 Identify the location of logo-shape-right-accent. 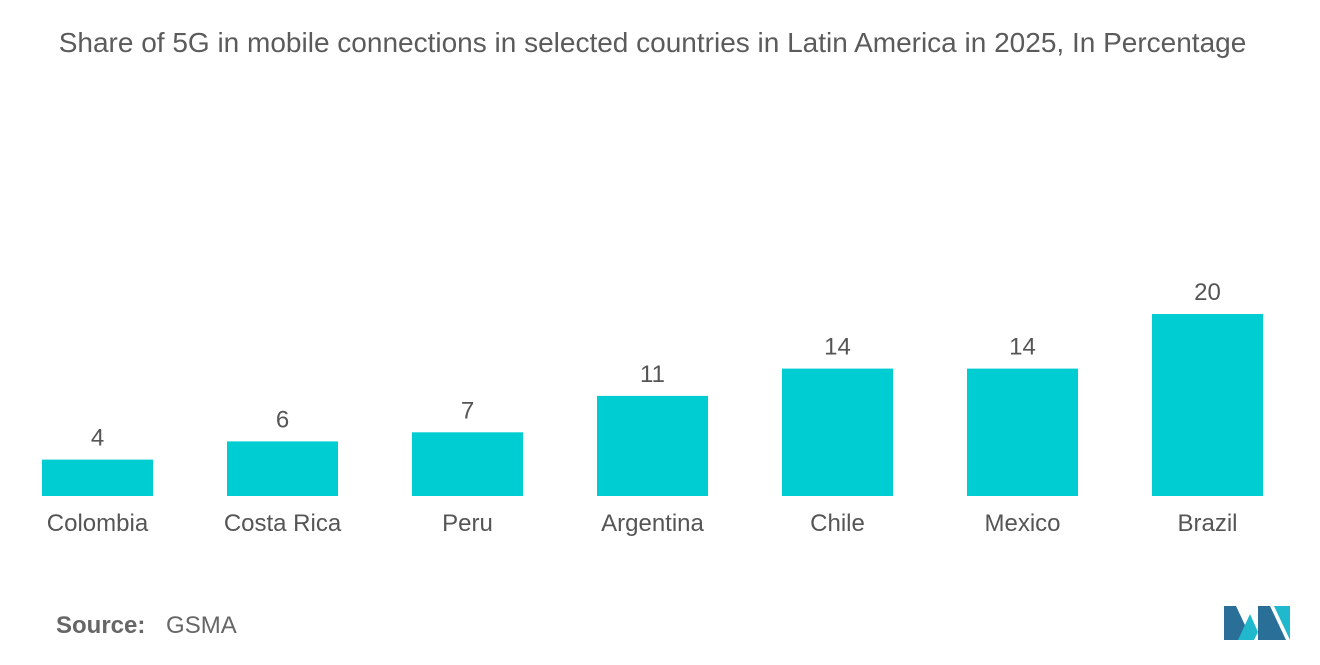
(1282, 623).